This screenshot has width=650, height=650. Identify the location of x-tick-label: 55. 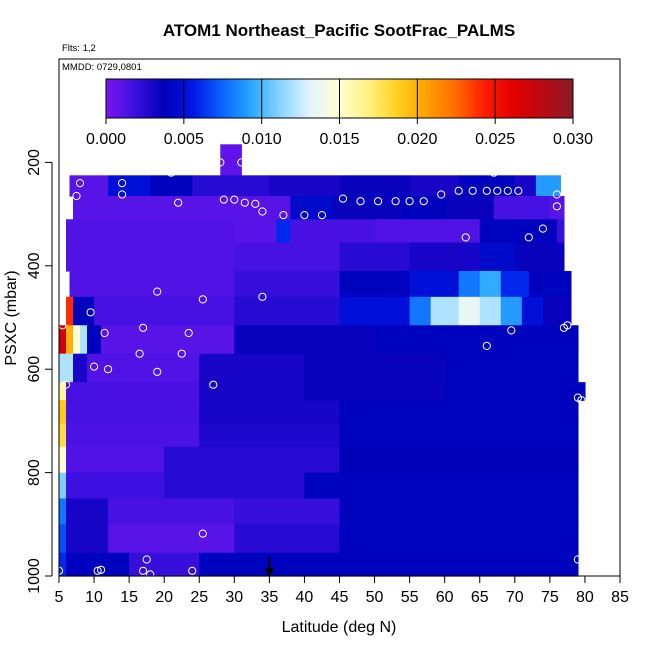
(410, 597).